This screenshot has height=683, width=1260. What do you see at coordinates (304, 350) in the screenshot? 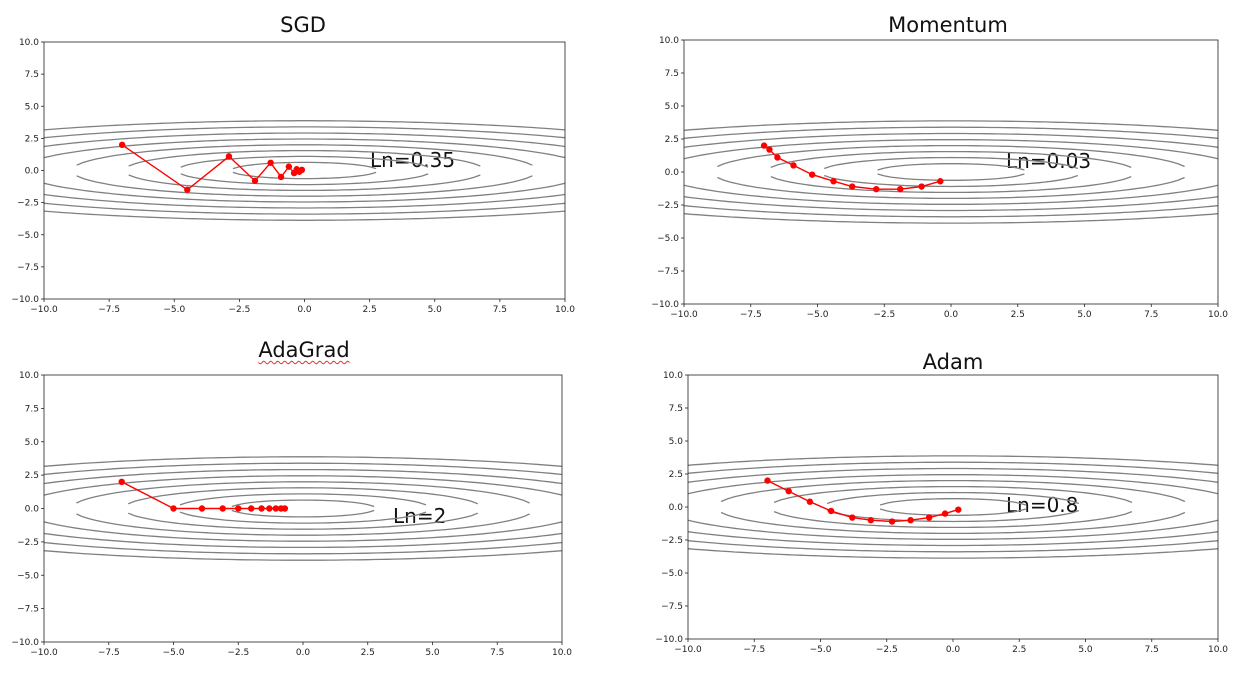
I see `chart-title: AdaGrad` at bounding box center [304, 350].